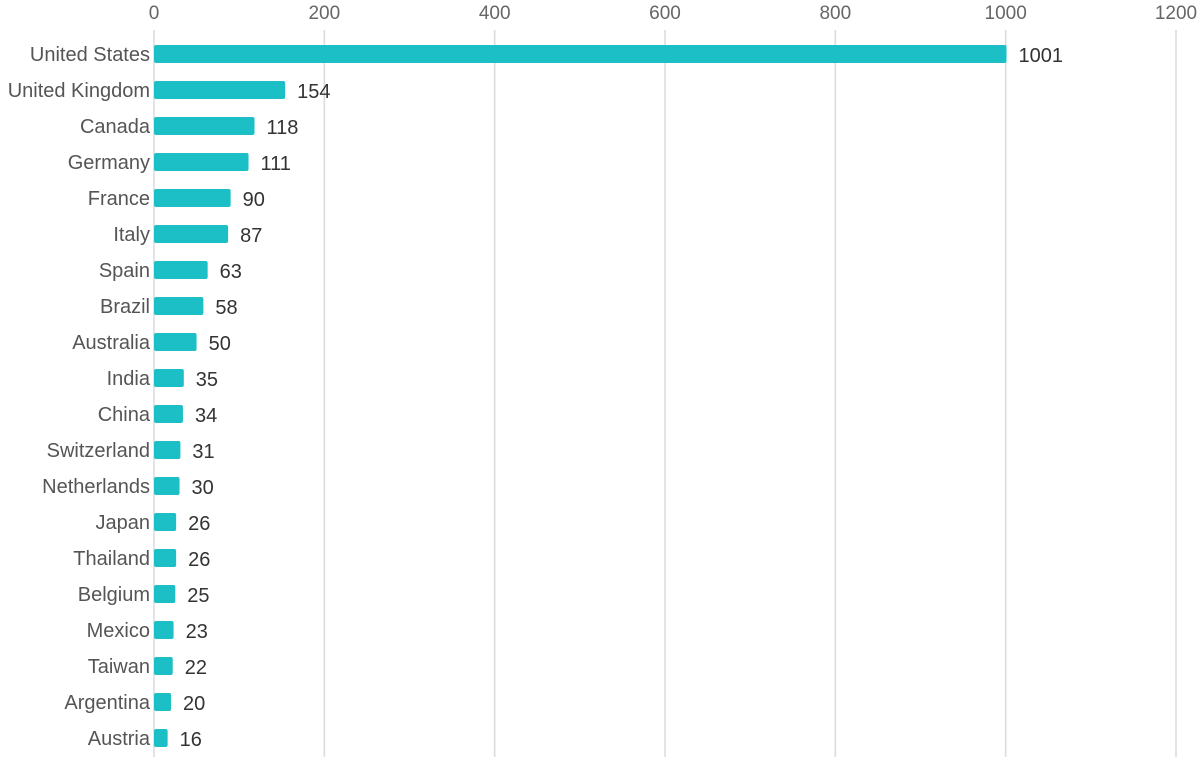  I want to click on value-label: 111, so click(276, 164).